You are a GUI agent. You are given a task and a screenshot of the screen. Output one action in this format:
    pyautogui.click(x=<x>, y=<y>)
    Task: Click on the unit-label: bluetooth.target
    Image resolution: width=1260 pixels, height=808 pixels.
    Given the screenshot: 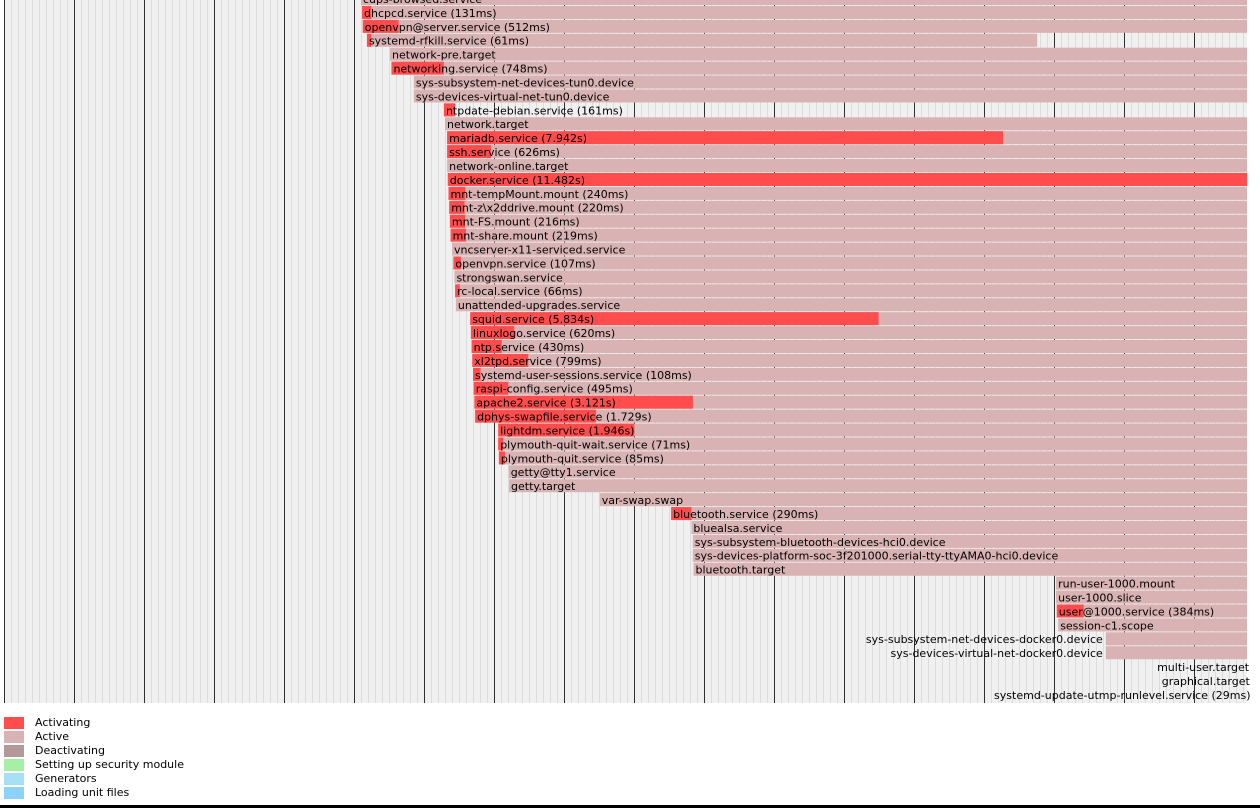 What is the action you would take?
    pyautogui.click(x=741, y=570)
    